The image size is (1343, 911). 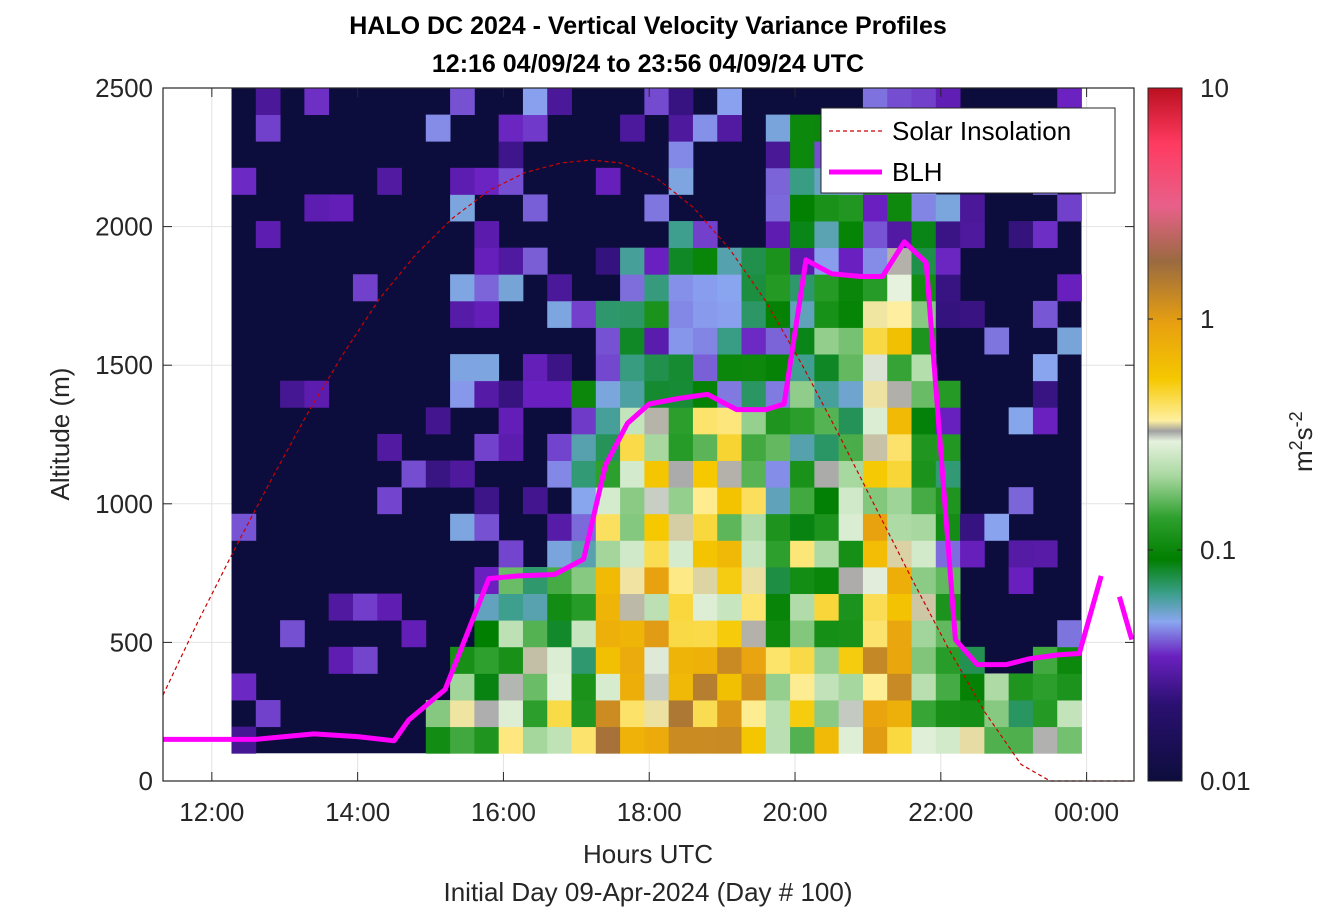 I want to click on colorbar-unit-mid: s, so click(x=1303, y=433).